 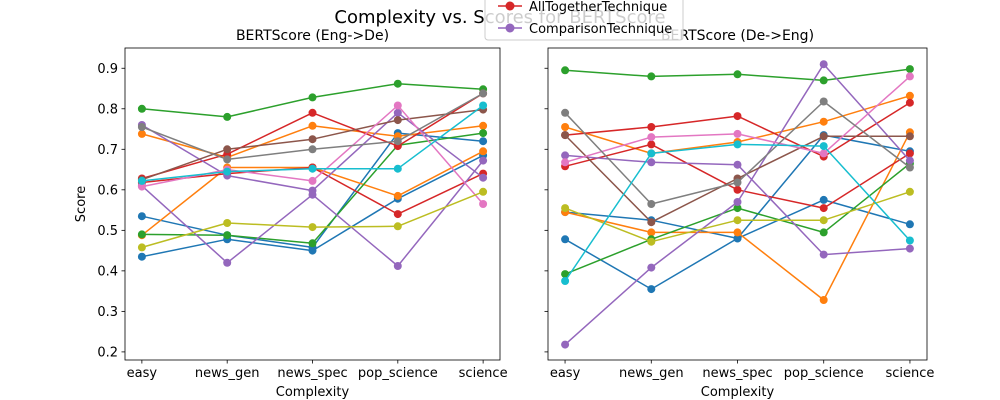 I want to click on chart-title-de-eng: BERTScore (De->Eng), so click(x=737, y=36).